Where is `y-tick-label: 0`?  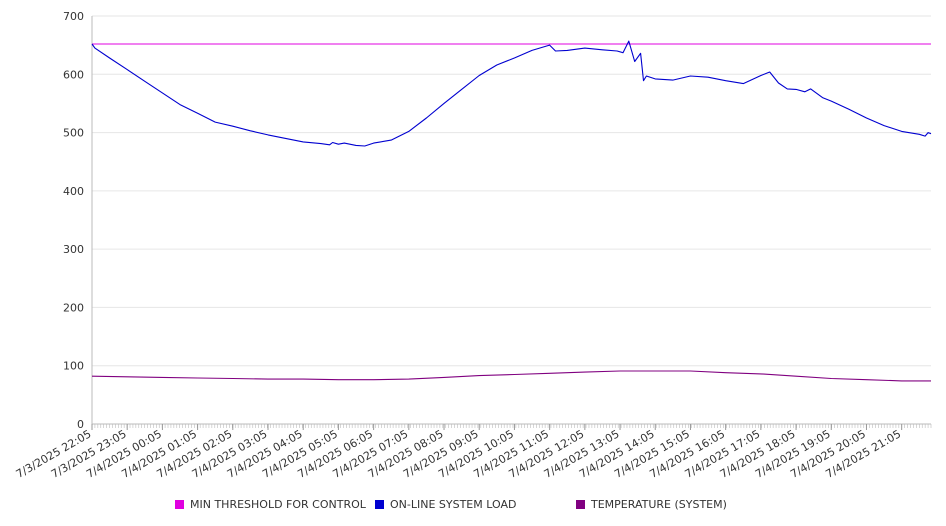 y-tick-label: 0 is located at coordinates (80, 424).